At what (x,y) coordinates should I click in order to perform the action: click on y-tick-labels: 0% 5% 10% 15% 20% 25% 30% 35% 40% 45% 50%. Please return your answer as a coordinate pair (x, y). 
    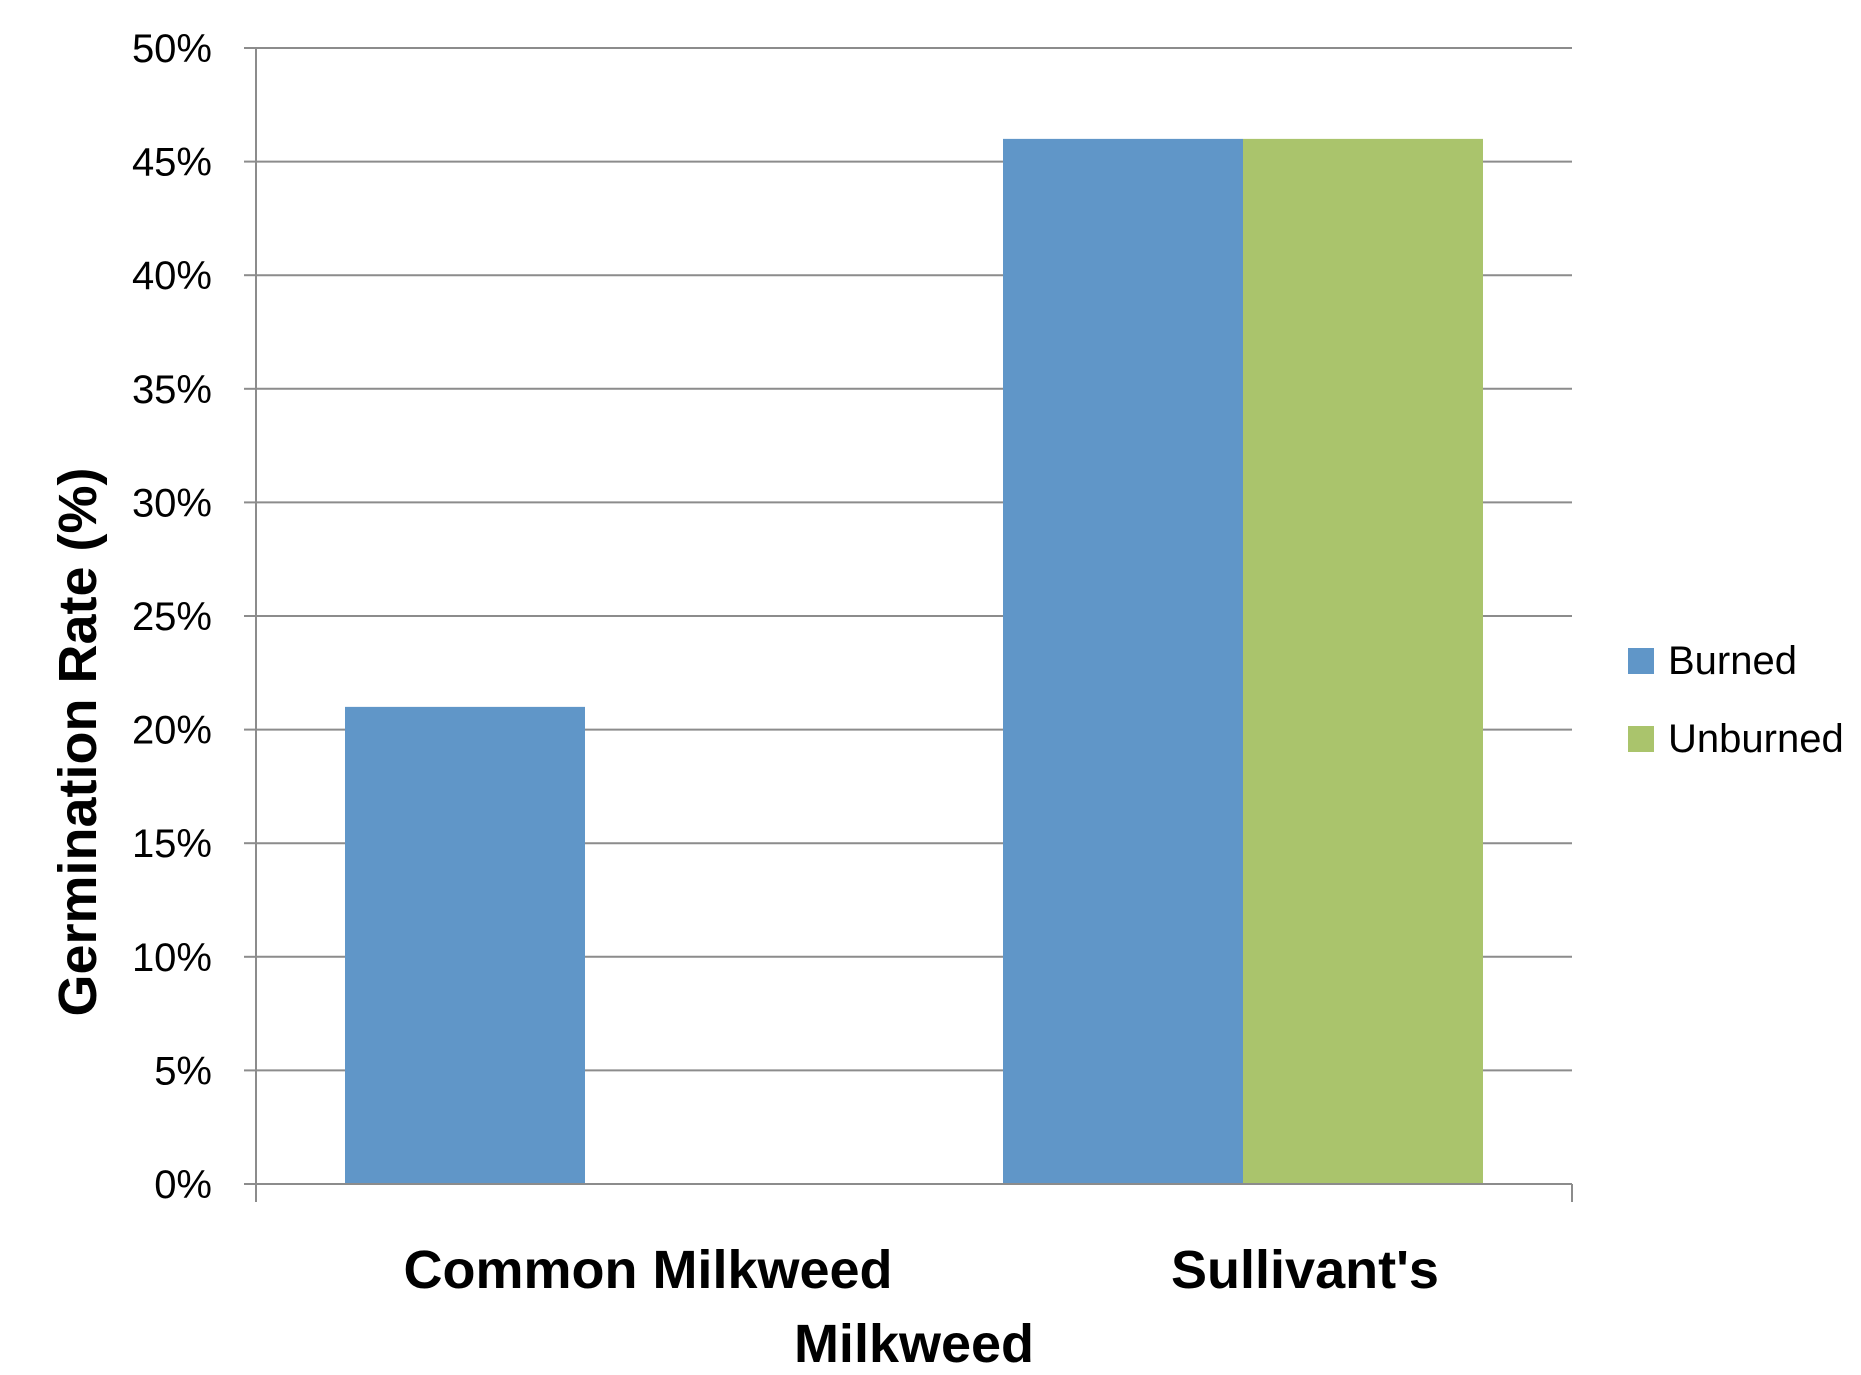
    Looking at the image, I should click on (194, 617).